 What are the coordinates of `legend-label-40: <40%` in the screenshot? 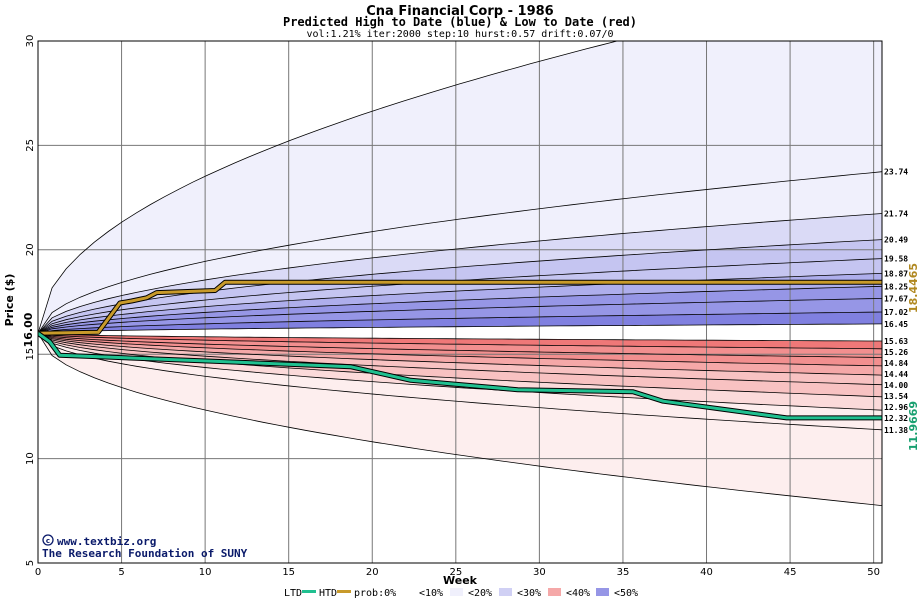 It's located at (578, 593).